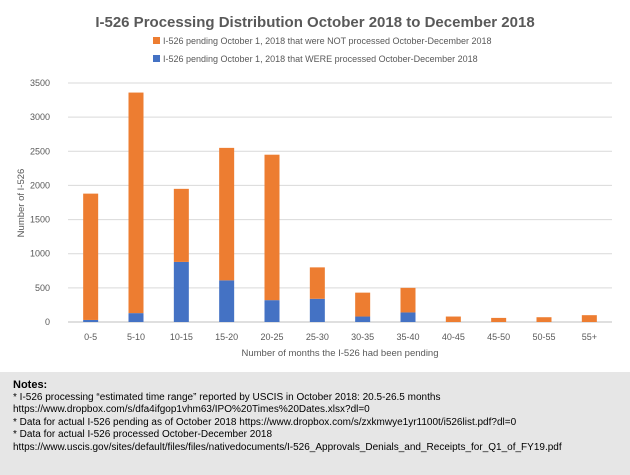 The height and width of the screenshot is (475, 630). What do you see at coordinates (453, 337) in the screenshot?
I see `x-tick-label-40-45: 40-45` at bounding box center [453, 337].